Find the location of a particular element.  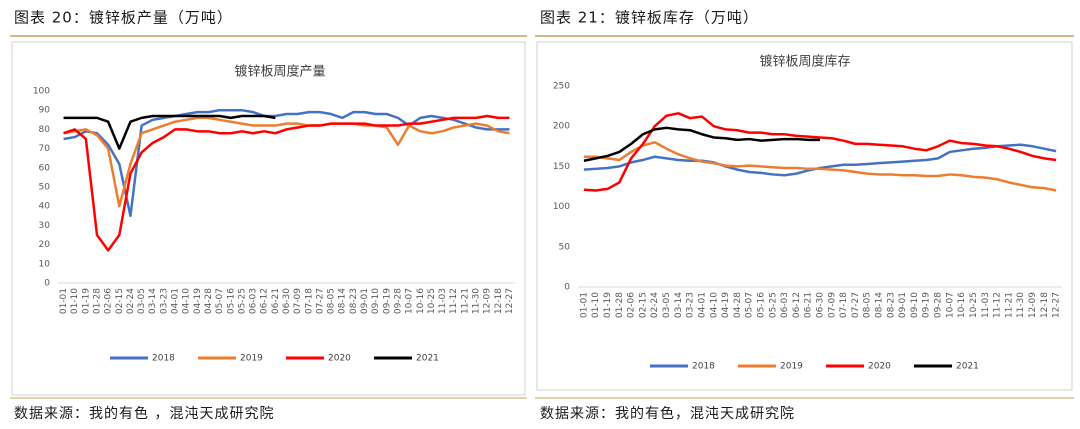

y-tick-label: 30 is located at coordinates (45, 226).